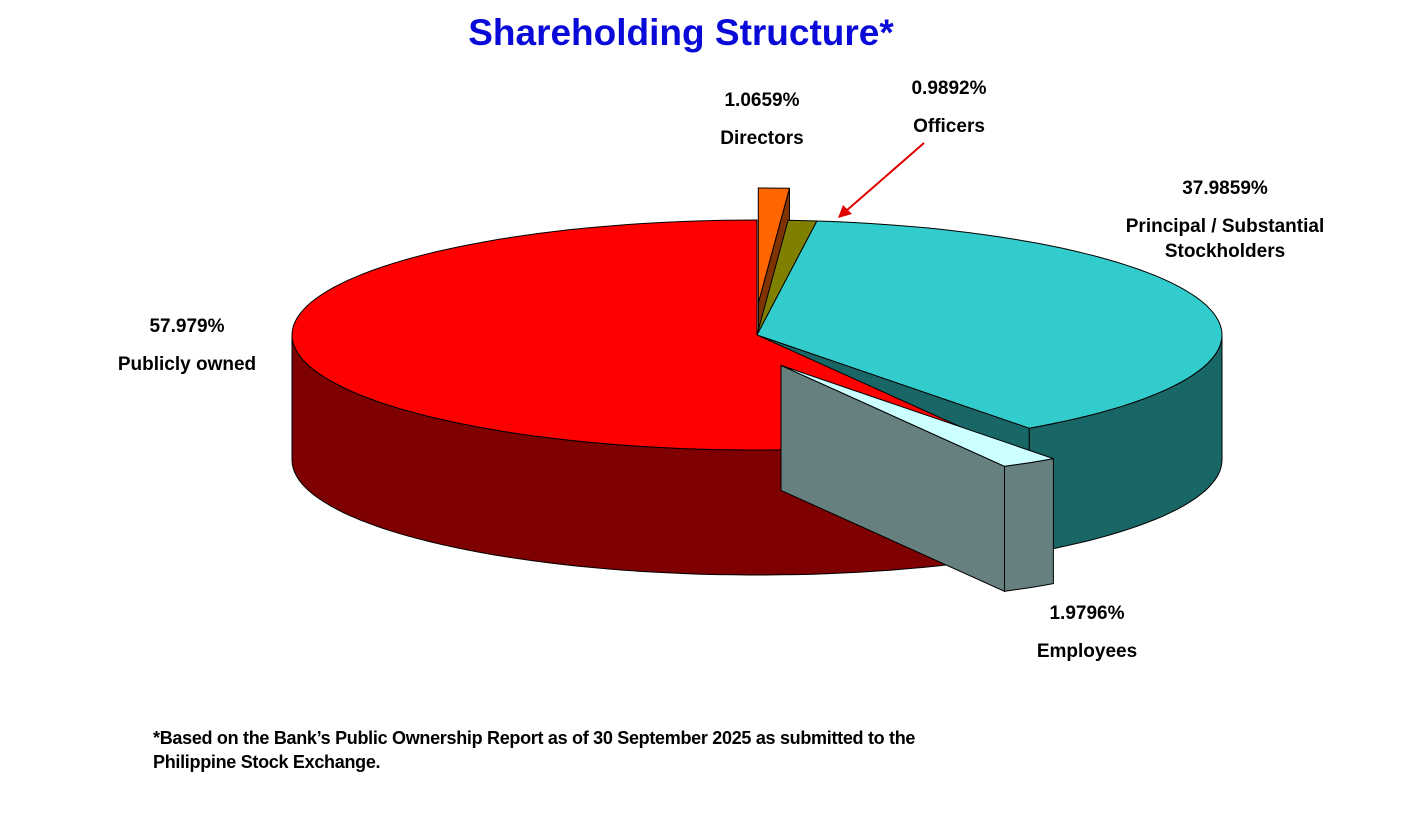 This screenshot has height=818, width=1413. I want to click on value-label: 1.9796%, so click(1087, 613).